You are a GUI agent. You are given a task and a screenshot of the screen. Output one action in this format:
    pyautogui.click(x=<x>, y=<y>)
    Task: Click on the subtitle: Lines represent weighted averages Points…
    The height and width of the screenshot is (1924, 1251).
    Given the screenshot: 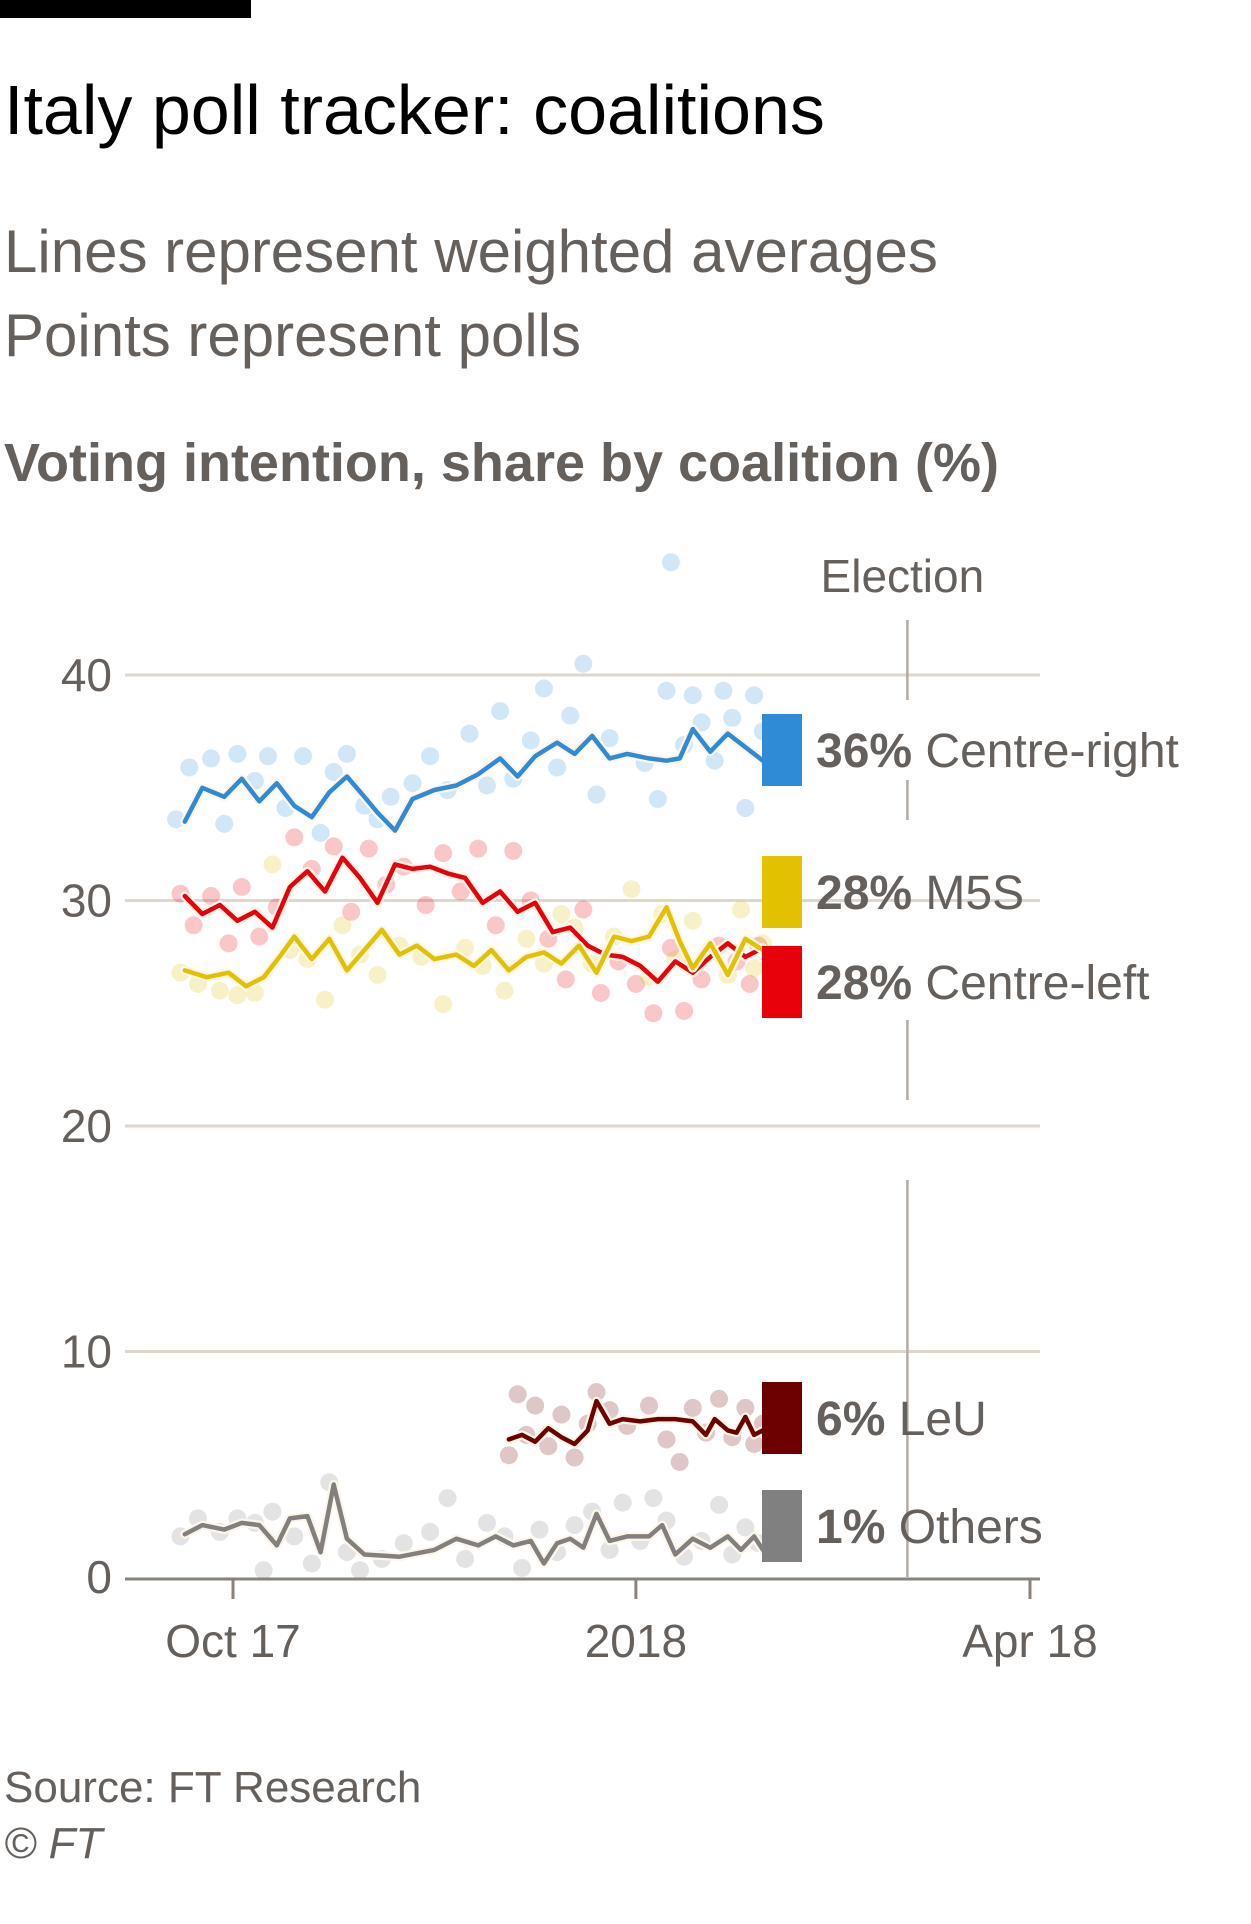 What is the action you would take?
    pyautogui.click(x=471, y=294)
    